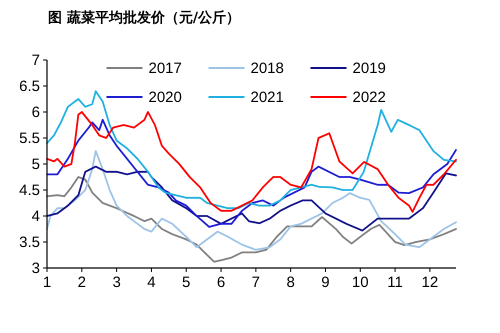 The image size is (500, 333). What do you see at coordinates (36, 112) in the screenshot?
I see `y-tick-label: 6` at bounding box center [36, 112].